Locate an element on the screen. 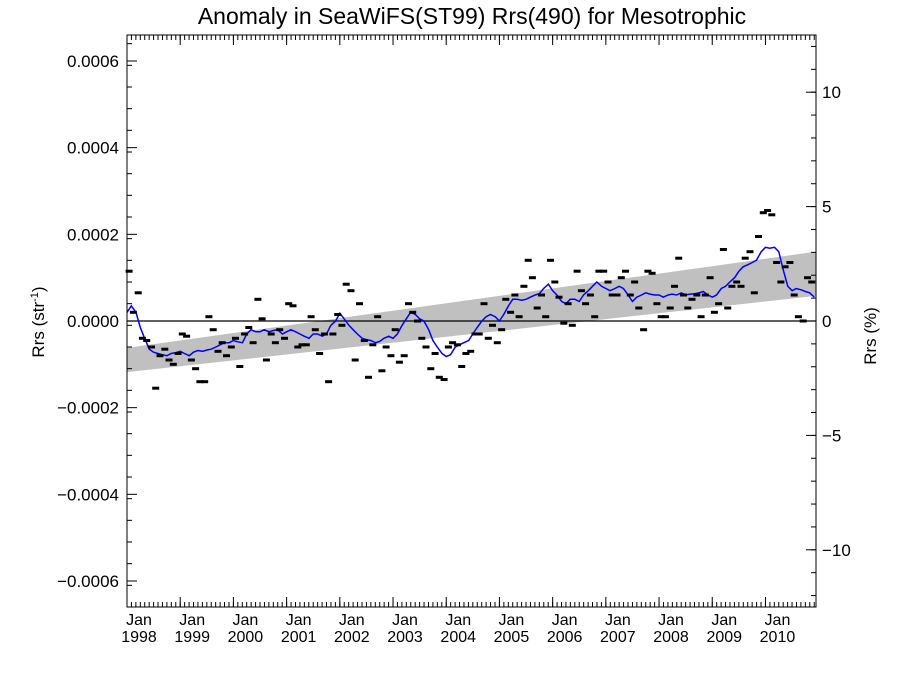  x-tick-year-label: 2001 is located at coordinates (299, 637).